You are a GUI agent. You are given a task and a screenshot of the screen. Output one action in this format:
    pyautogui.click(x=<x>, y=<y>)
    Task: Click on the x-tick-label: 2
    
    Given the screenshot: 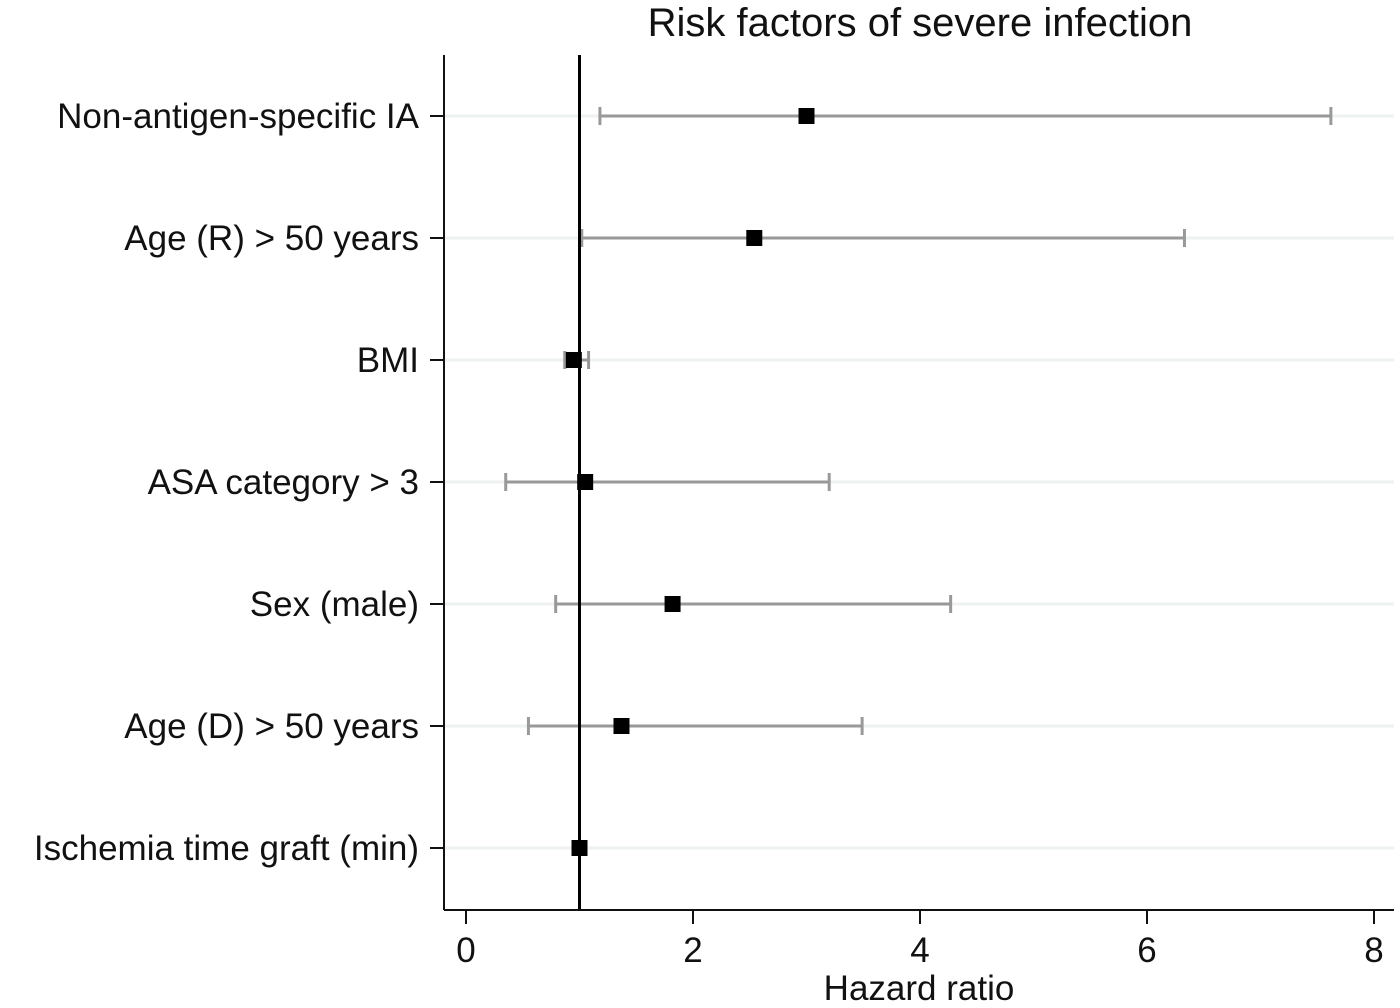 What is the action you would take?
    pyautogui.click(x=692, y=950)
    